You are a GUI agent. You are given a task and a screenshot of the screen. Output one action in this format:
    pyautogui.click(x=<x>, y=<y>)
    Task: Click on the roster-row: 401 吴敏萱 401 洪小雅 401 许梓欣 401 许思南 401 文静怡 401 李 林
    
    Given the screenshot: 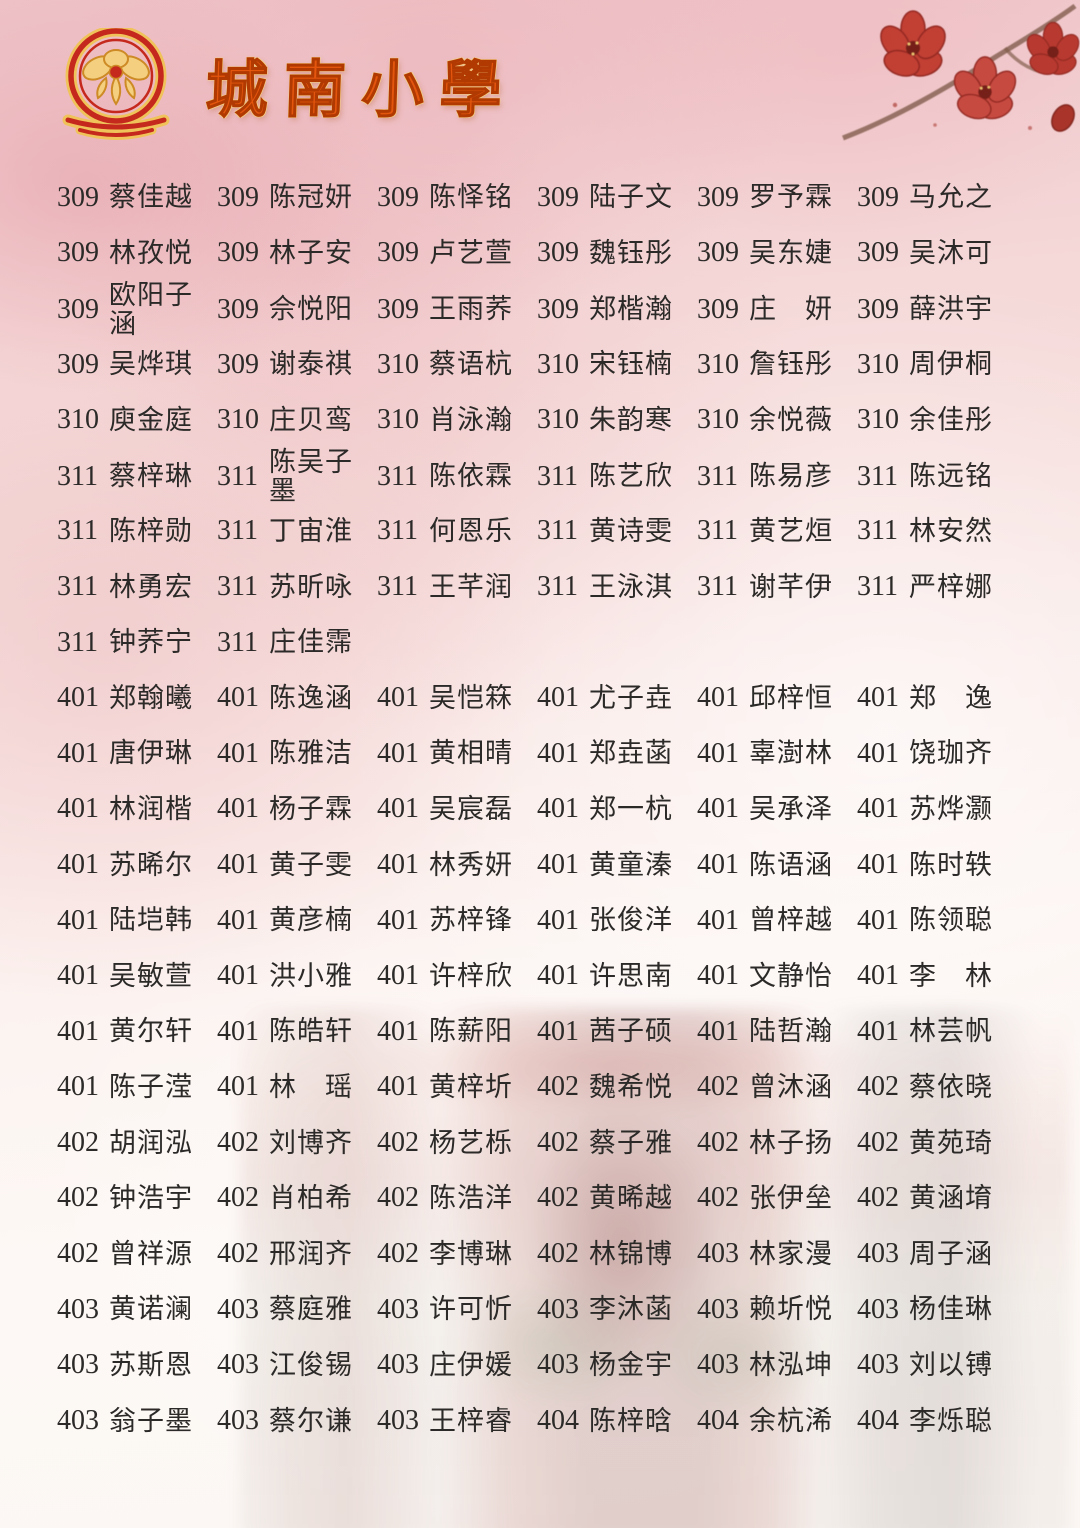 What is the action you would take?
    pyautogui.click(x=538, y=976)
    